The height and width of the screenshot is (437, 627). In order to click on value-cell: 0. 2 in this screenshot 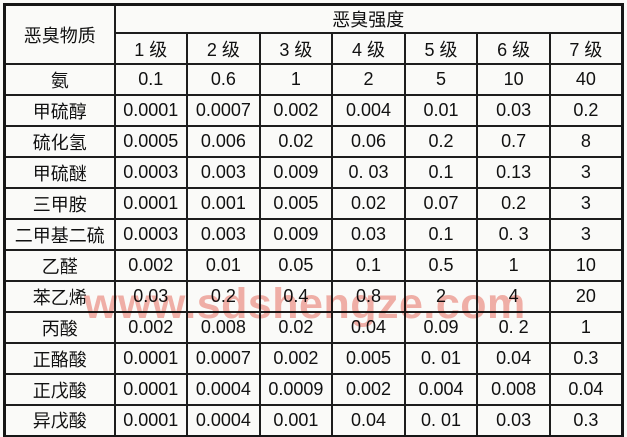, I will do `click(513, 327)`.